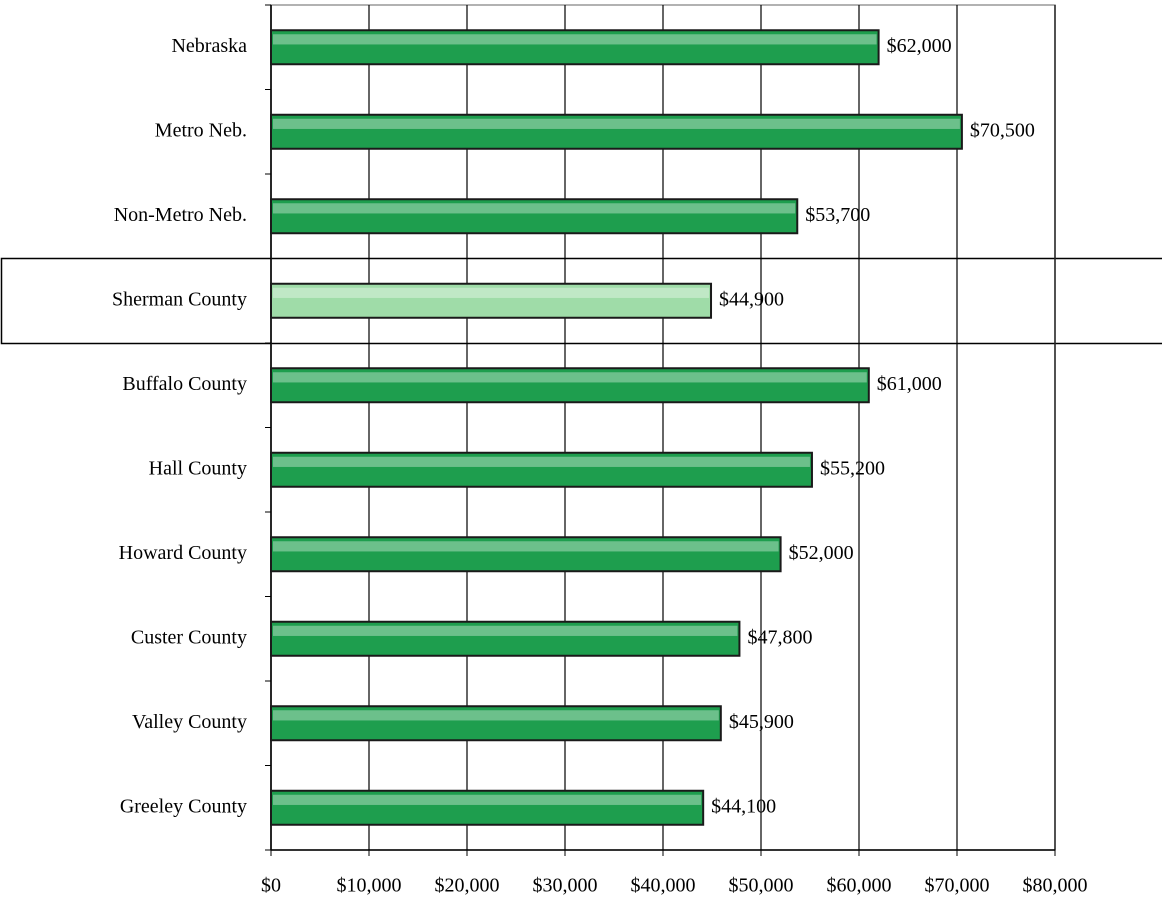 The height and width of the screenshot is (901, 1162). What do you see at coordinates (179, 299) in the screenshot?
I see `category-label: Sherman County` at bounding box center [179, 299].